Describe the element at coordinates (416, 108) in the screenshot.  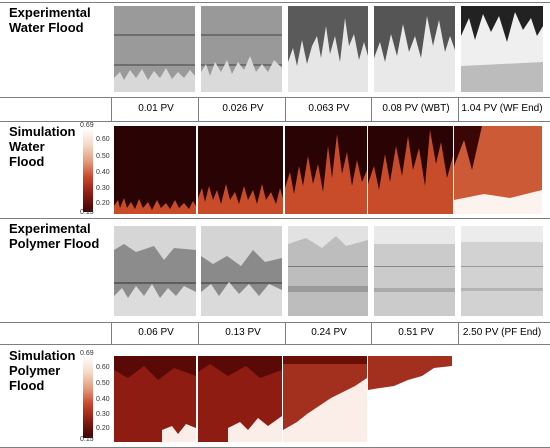
I see `pv-label-water-flood-4: 0.08 PV (WBT)` at that location.